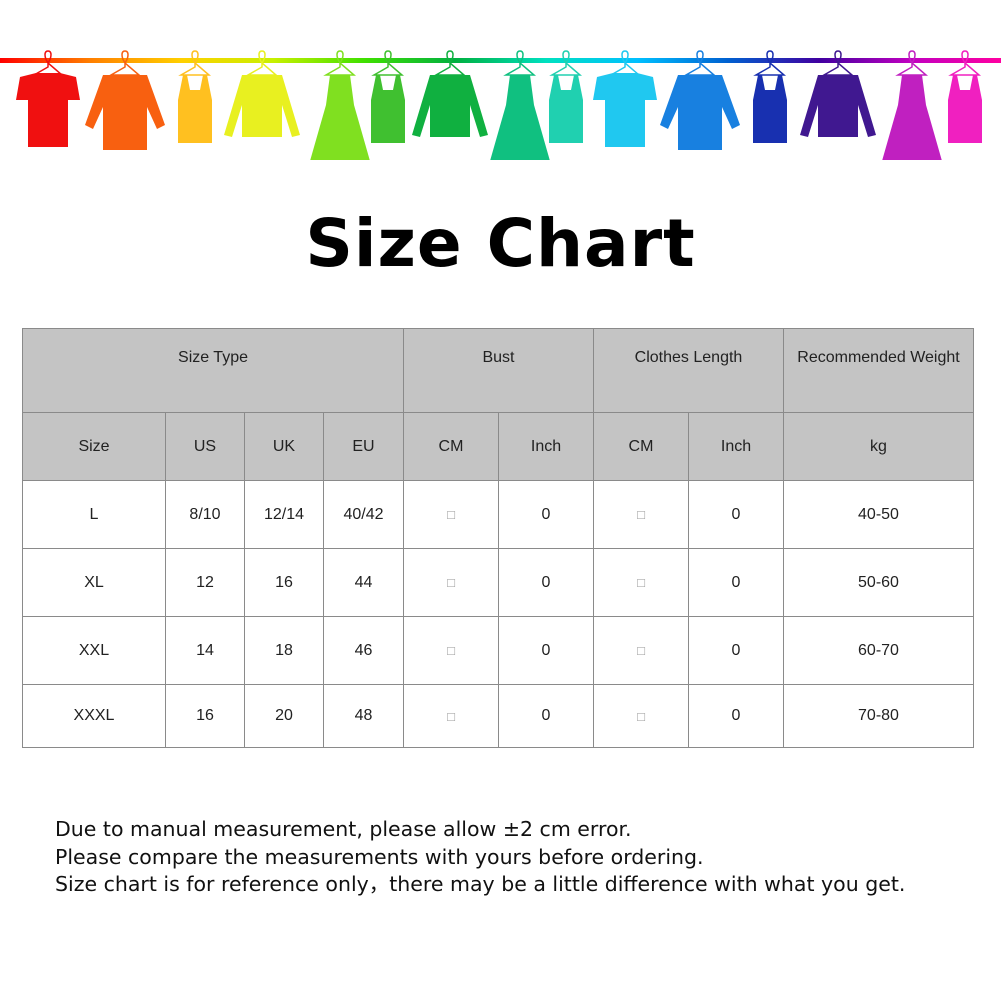 The height and width of the screenshot is (1001, 1001). What do you see at coordinates (363, 446) in the screenshot?
I see `sub-header-cell: EU` at bounding box center [363, 446].